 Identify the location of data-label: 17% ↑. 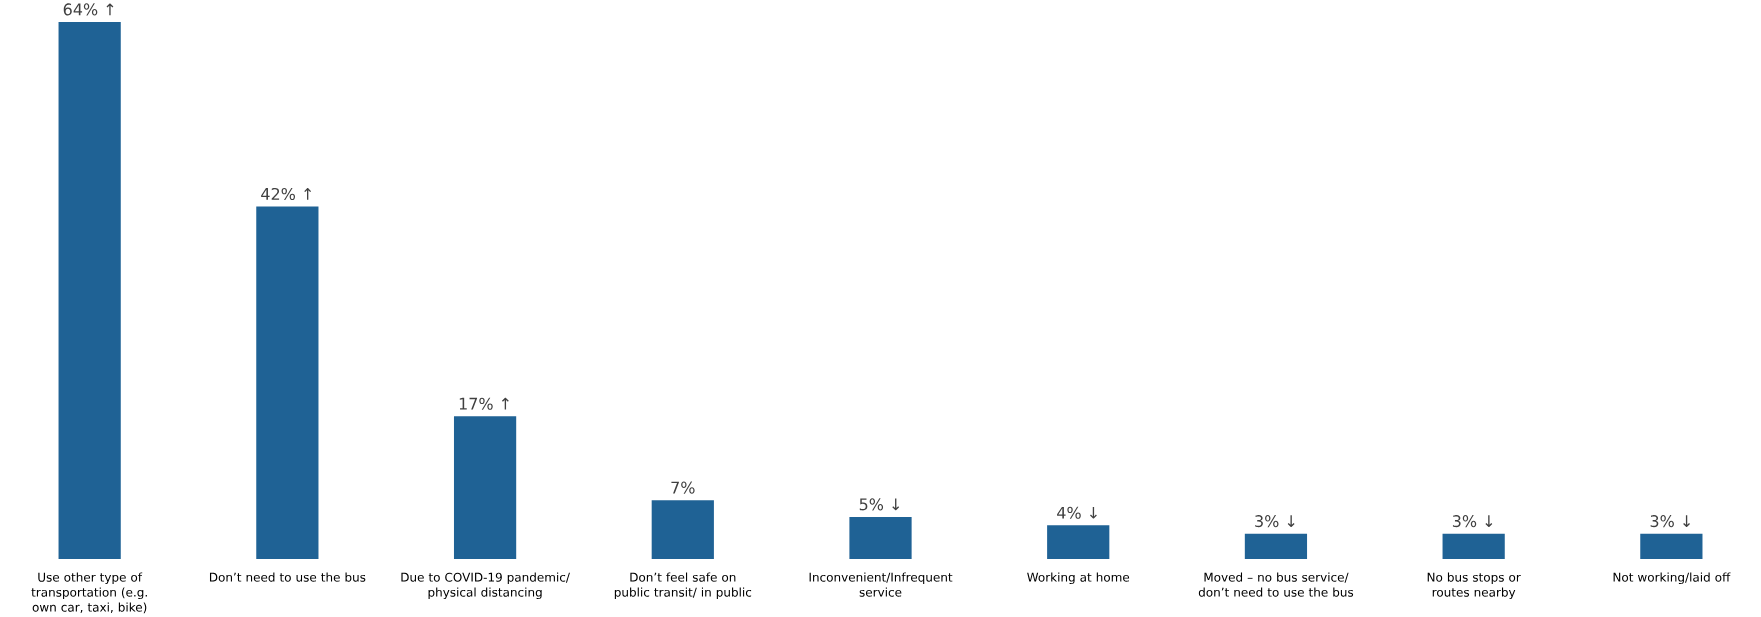
(484, 403).